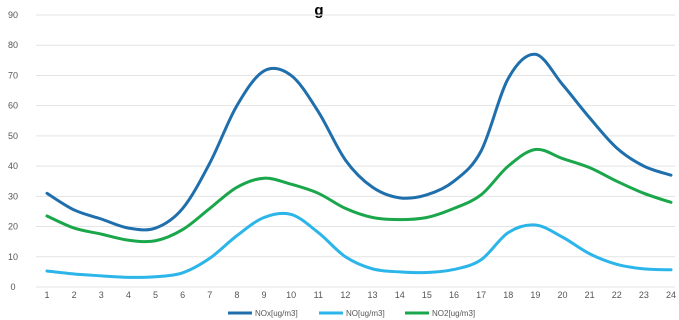 The width and height of the screenshot is (679, 320). I want to click on y-tick-label: 90, so click(13, 15).